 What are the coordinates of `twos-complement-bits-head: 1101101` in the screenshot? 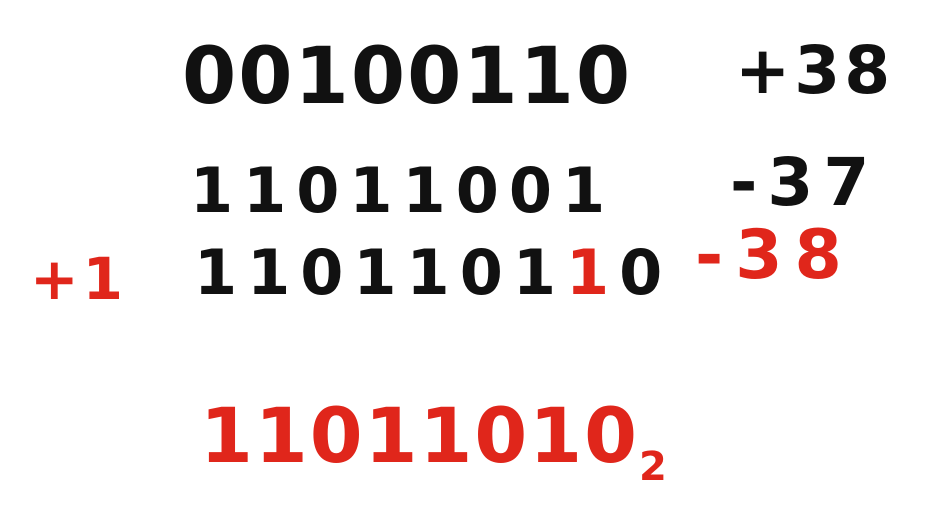 It's located at (380, 272).